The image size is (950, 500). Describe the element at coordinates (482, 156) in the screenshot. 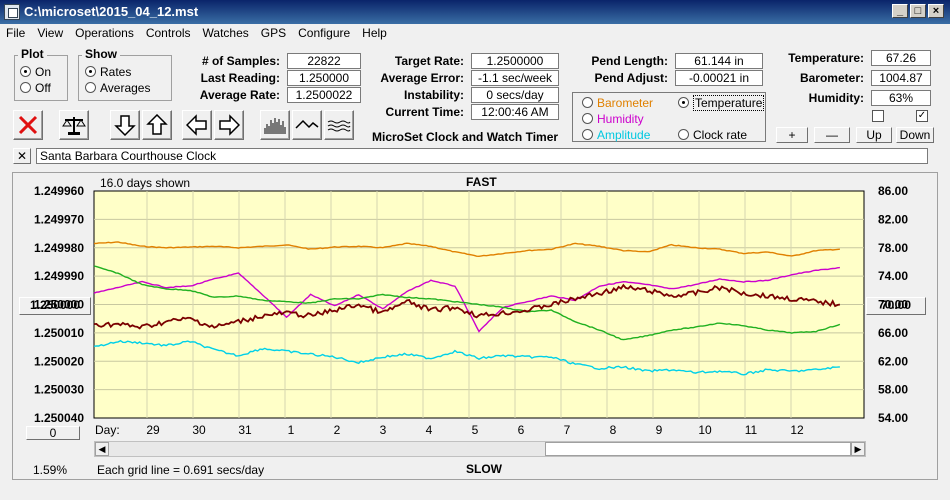

I see `clock-name-input: Santa Barbara Courthouse Clock` at that location.